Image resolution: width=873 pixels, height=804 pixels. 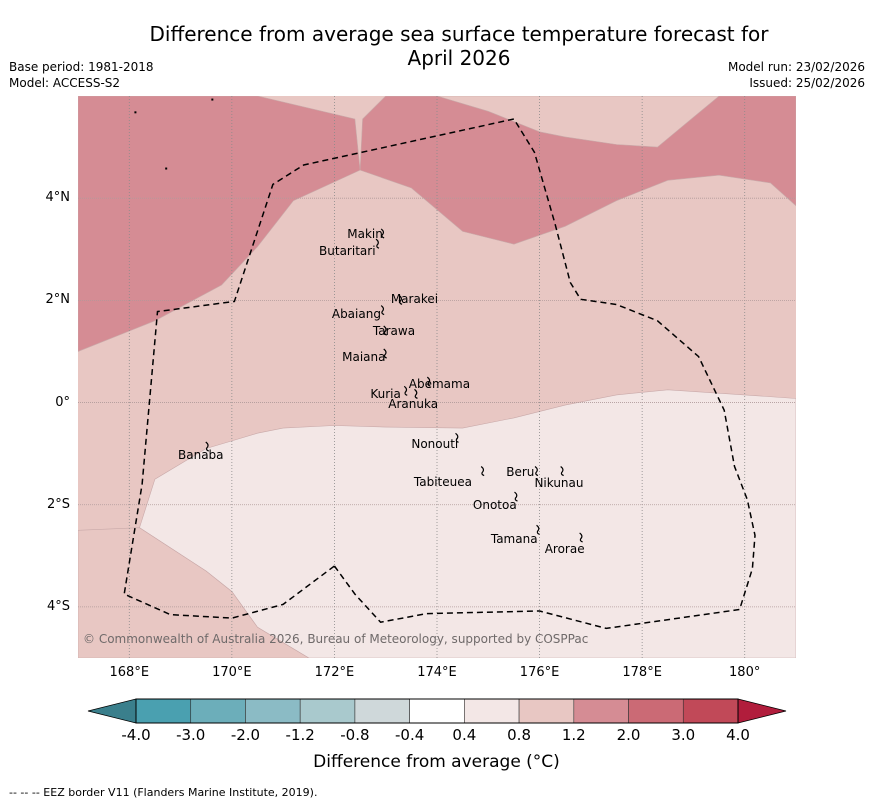 I want to click on island-label: Tarawa, so click(x=394, y=331).